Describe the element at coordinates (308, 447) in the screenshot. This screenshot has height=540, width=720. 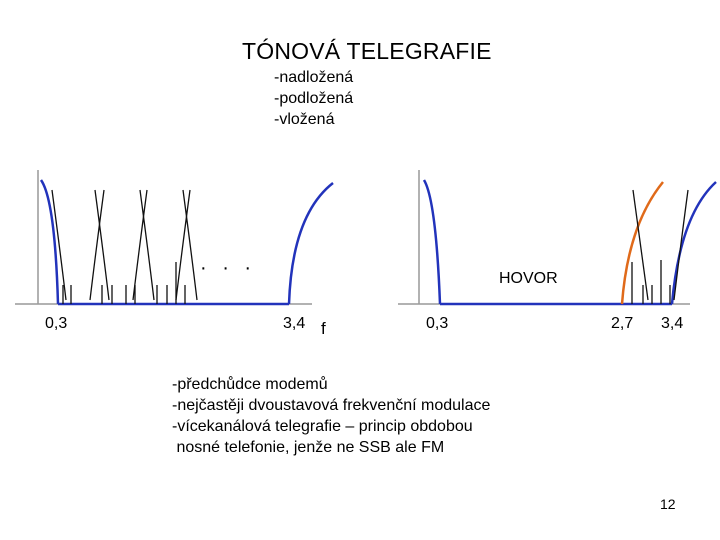
I see `note-item: nosné telefonie, jenže ne SSB ale FM` at that location.